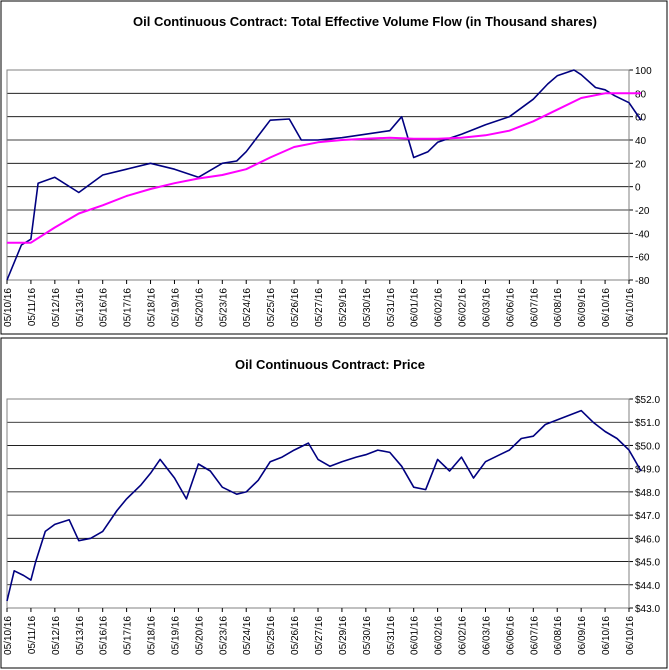 Image resolution: width=669 pixels, height=670 pixels. Describe the element at coordinates (647, 609) in the screenshot. I see `chart-2-y-tick-label: $43.0` at that location.